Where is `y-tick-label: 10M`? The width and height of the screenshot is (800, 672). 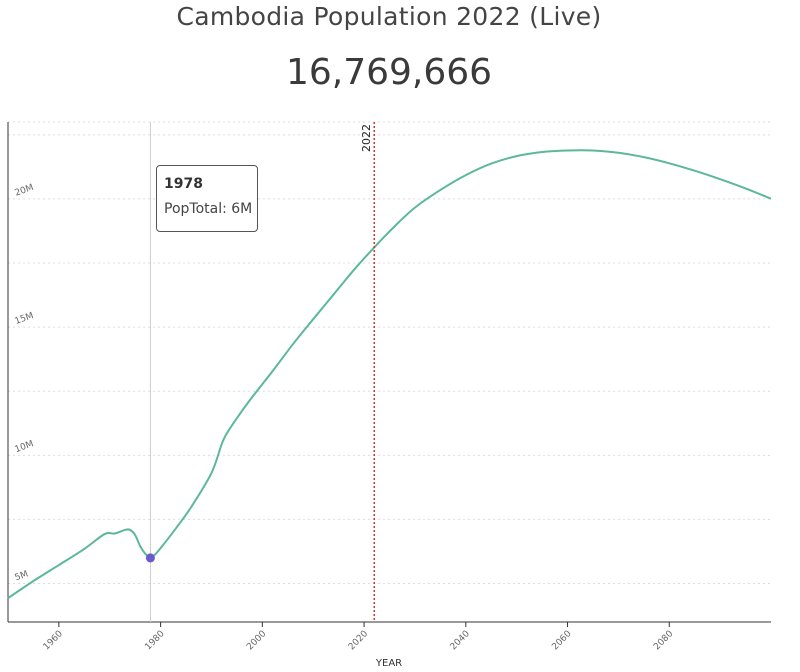 y-tick-label: 10M is located at coordinates (24, 447).